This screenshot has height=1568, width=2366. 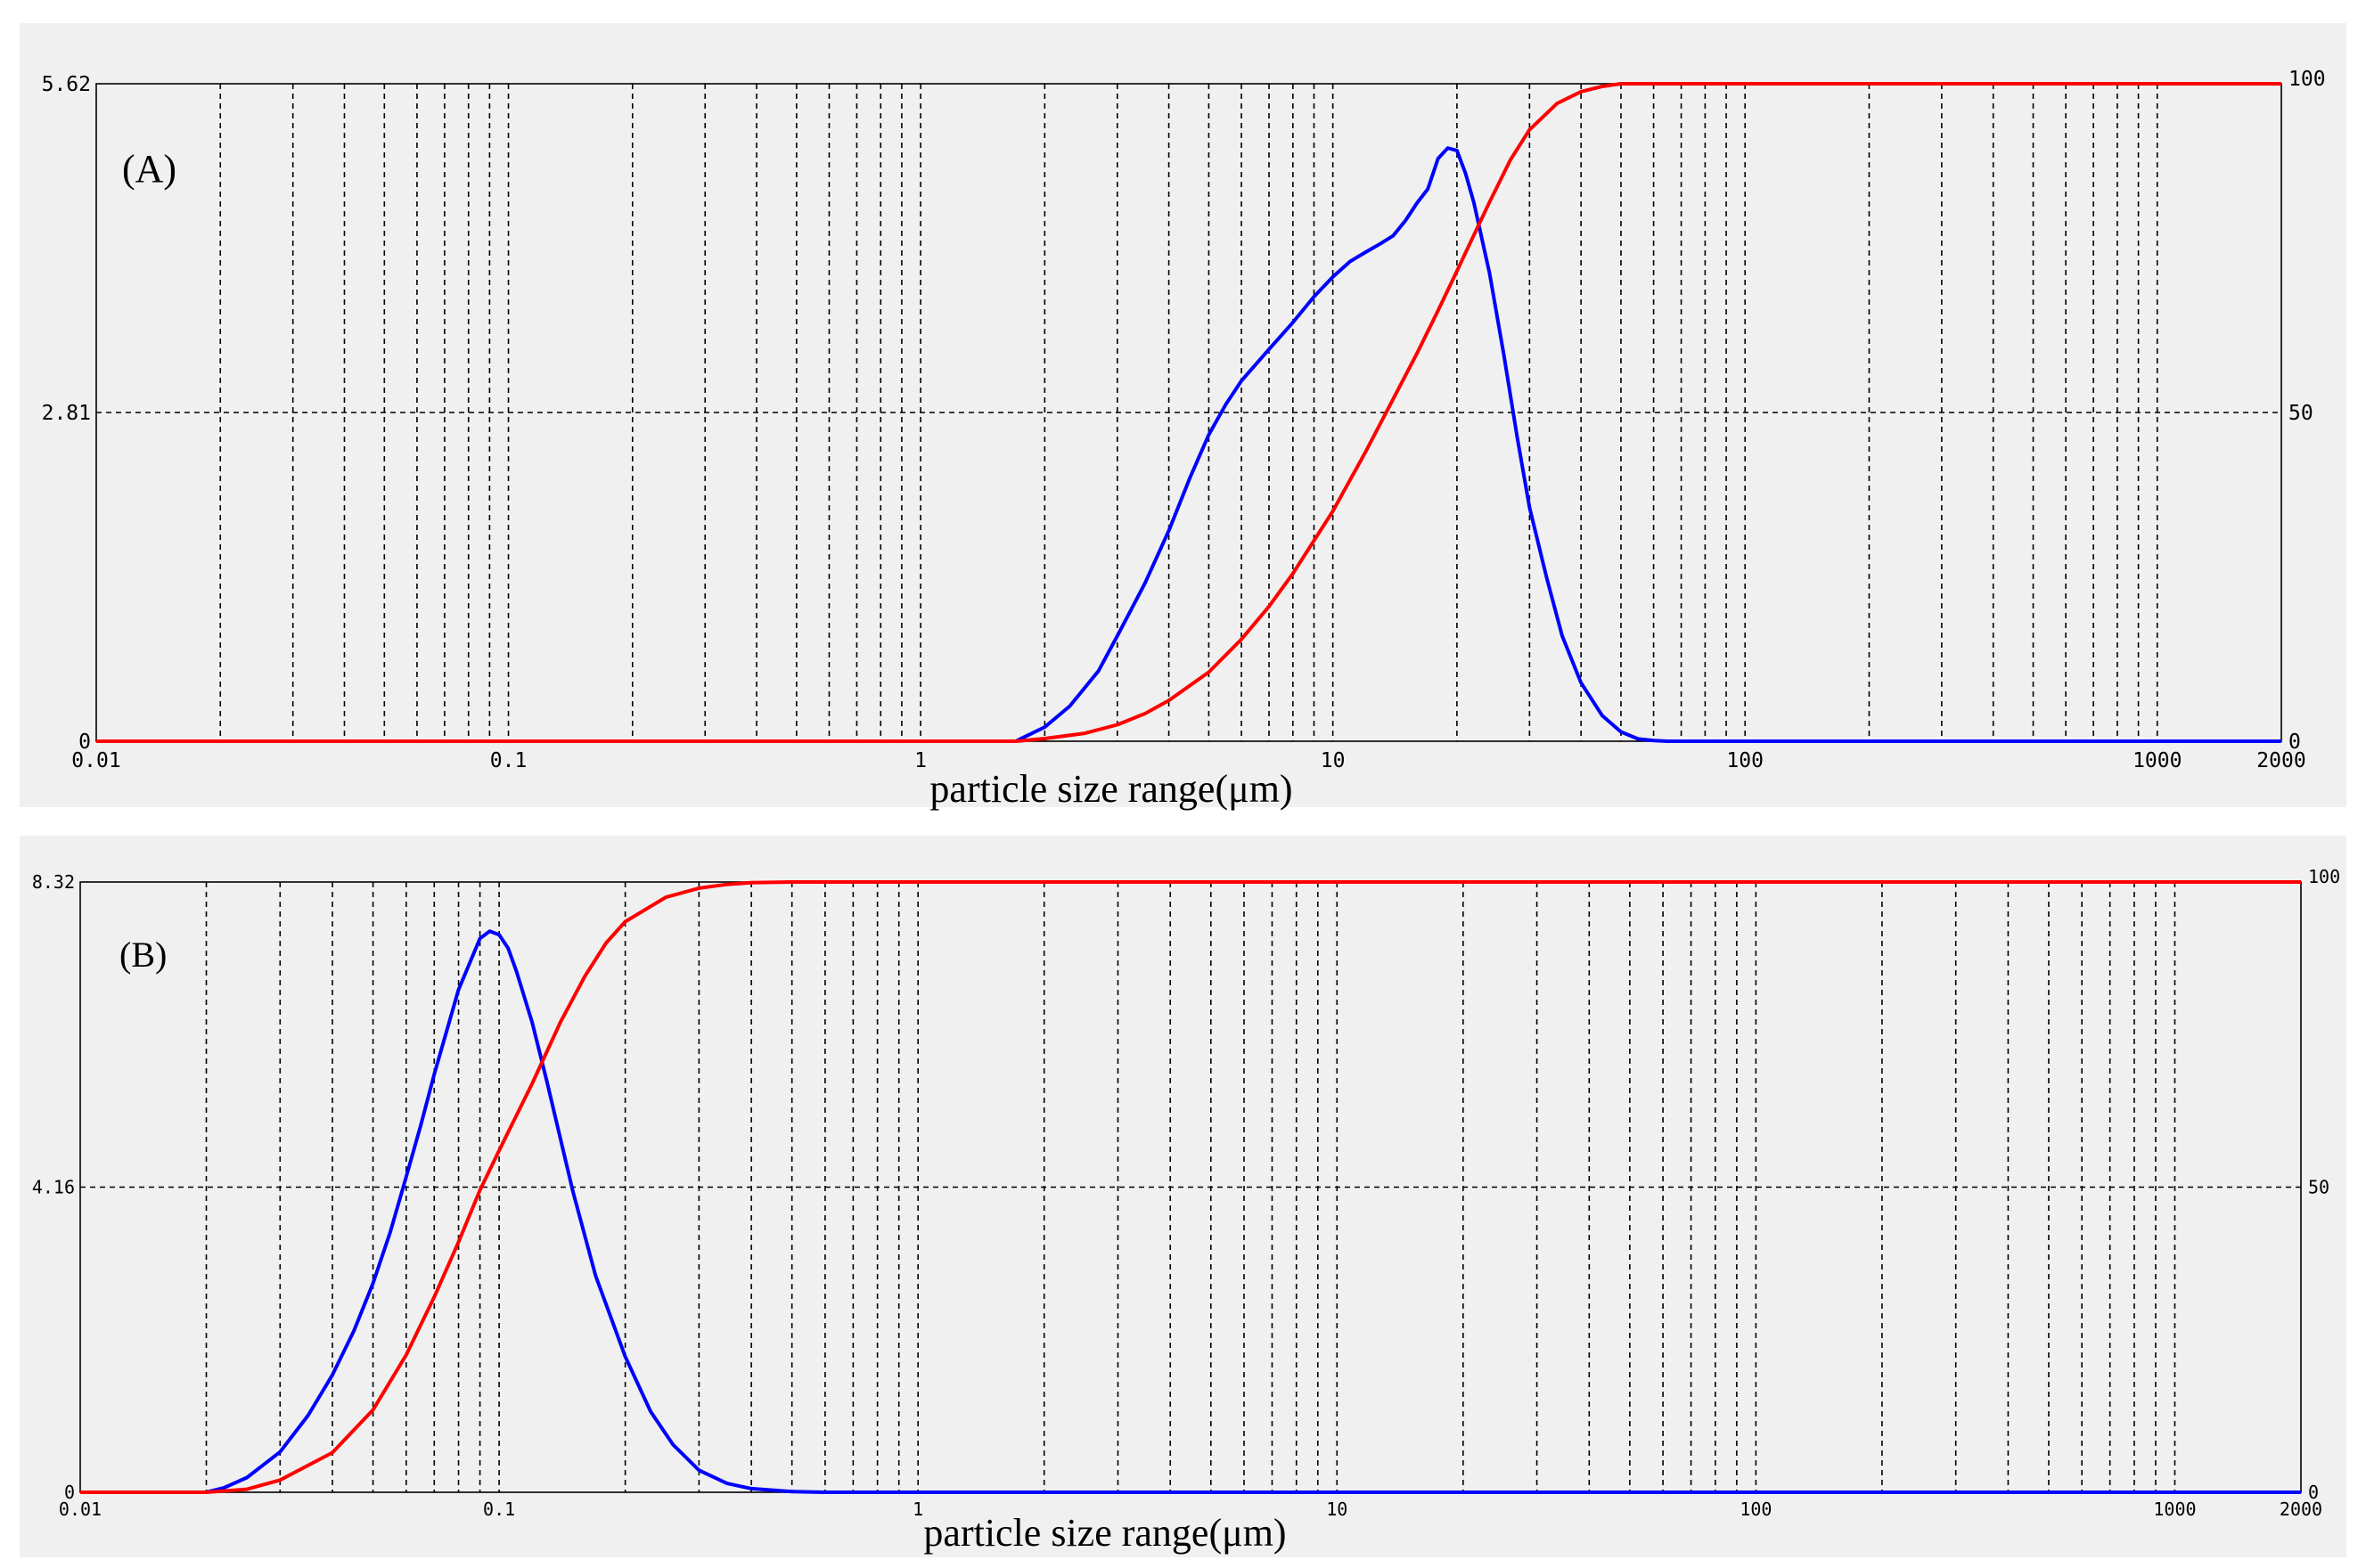 I want to click on panel-label: (A), so click(x=149, y=169).